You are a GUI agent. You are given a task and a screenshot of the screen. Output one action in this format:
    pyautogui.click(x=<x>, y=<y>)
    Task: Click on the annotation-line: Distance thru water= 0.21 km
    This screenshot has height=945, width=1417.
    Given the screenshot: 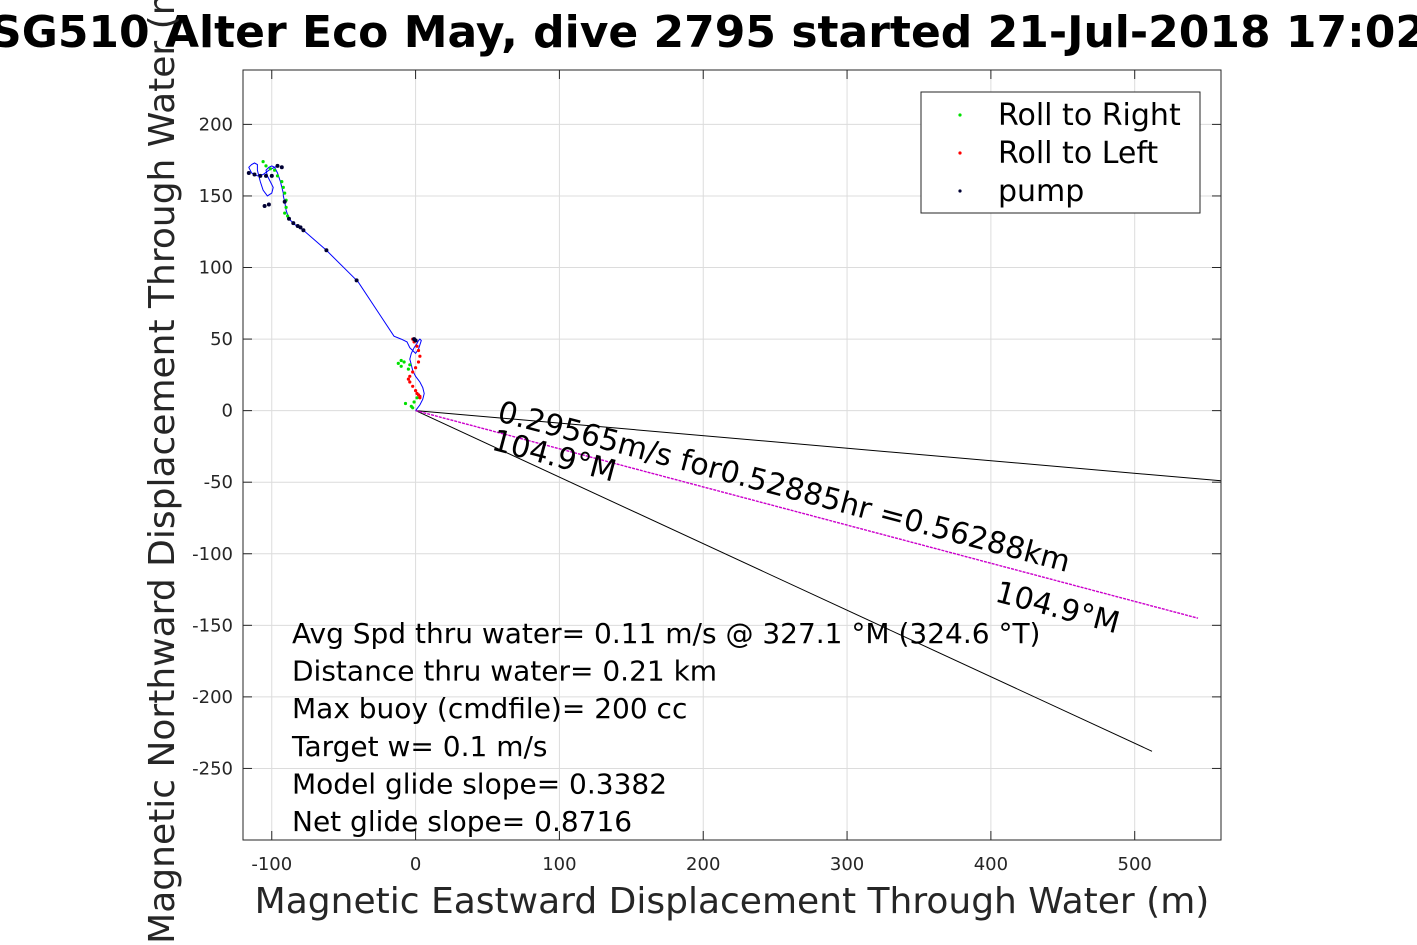 What is the action you would take?
    pyautogui.click(x=504, y=671)
    